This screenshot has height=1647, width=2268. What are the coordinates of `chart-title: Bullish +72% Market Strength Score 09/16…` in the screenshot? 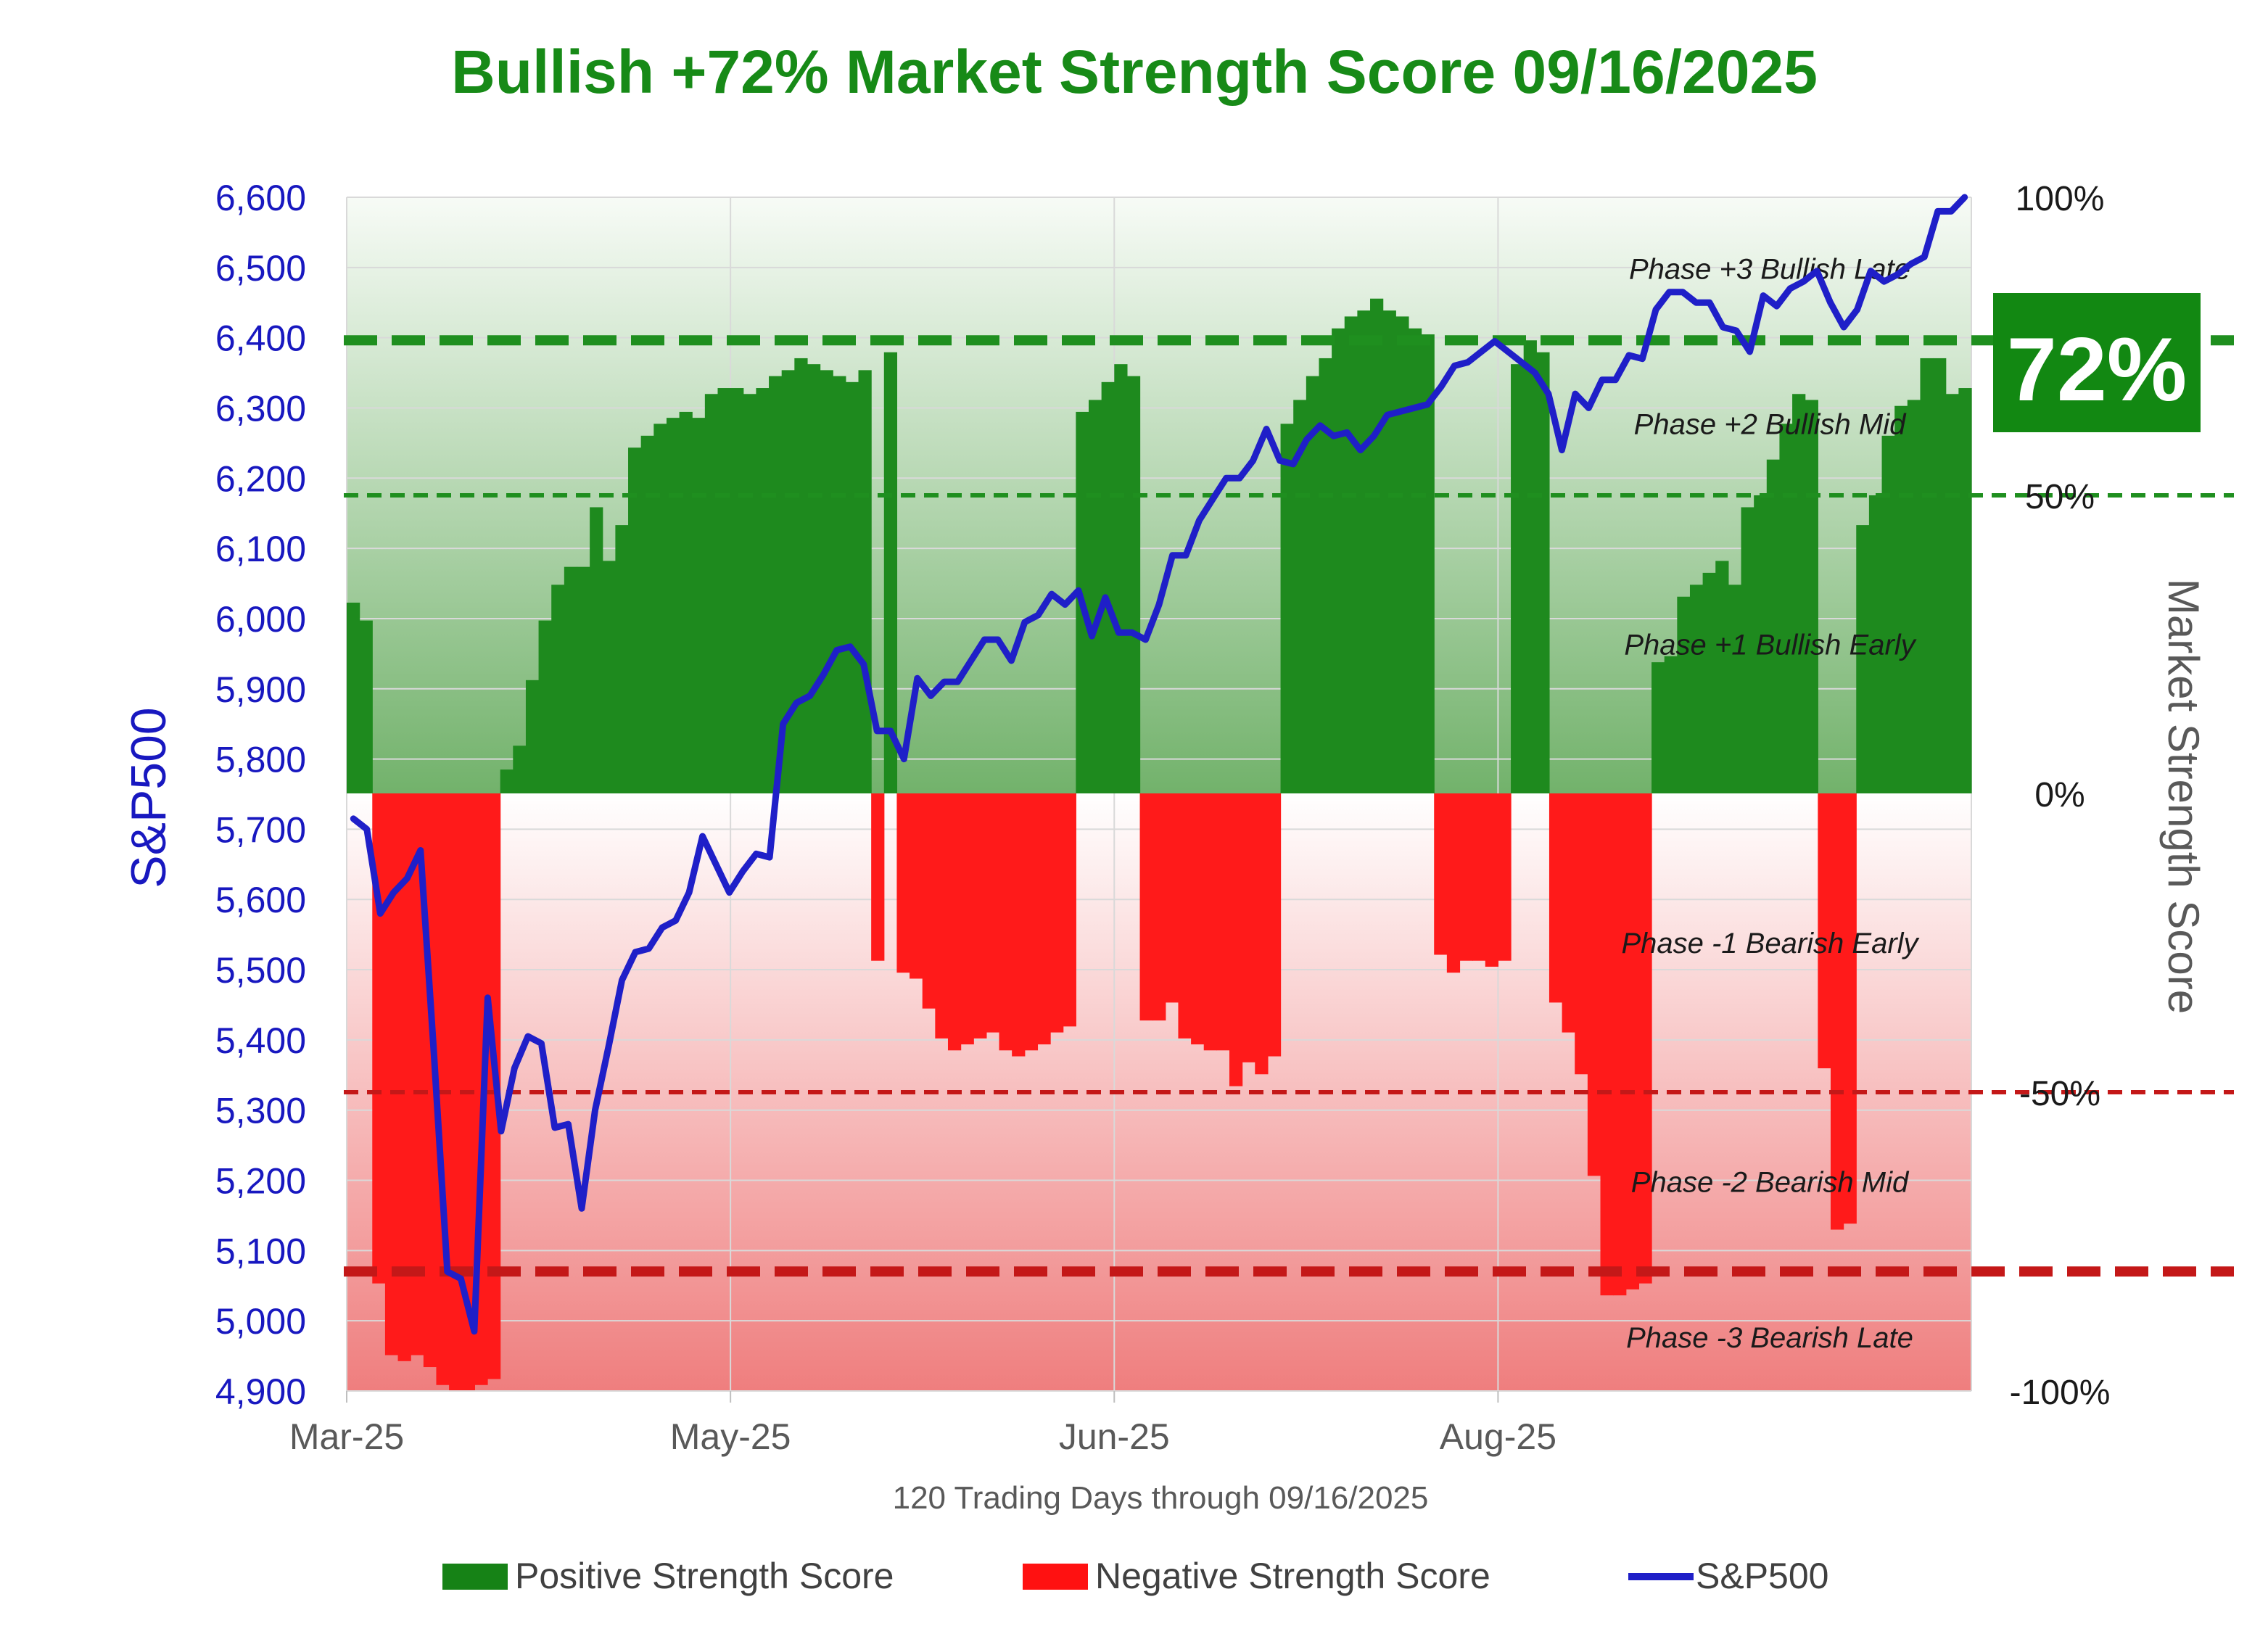 It's located at (1134, 72).